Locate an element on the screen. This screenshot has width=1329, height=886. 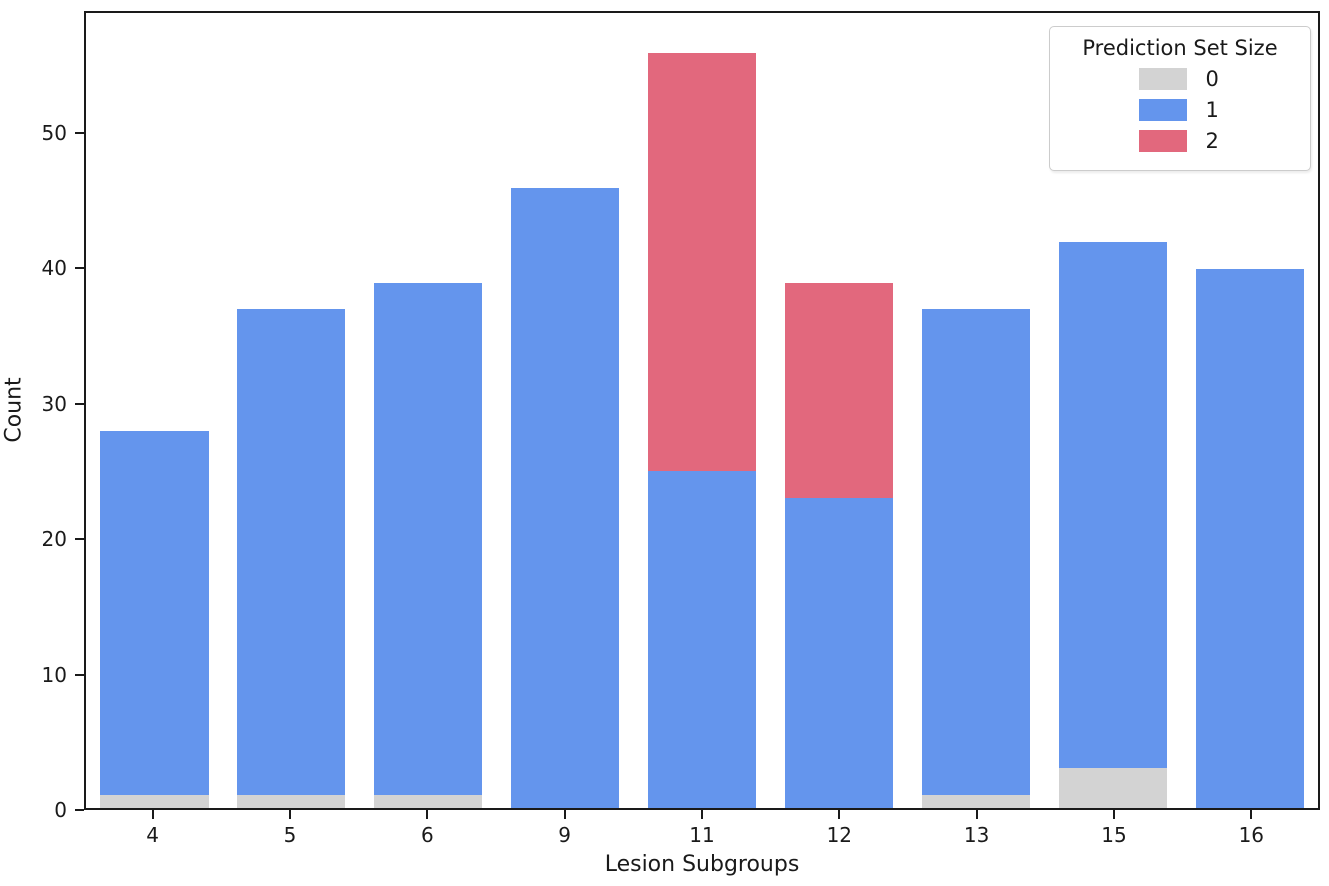
legend-title: Prediction Set Size is located at coordinates (1180, 48).